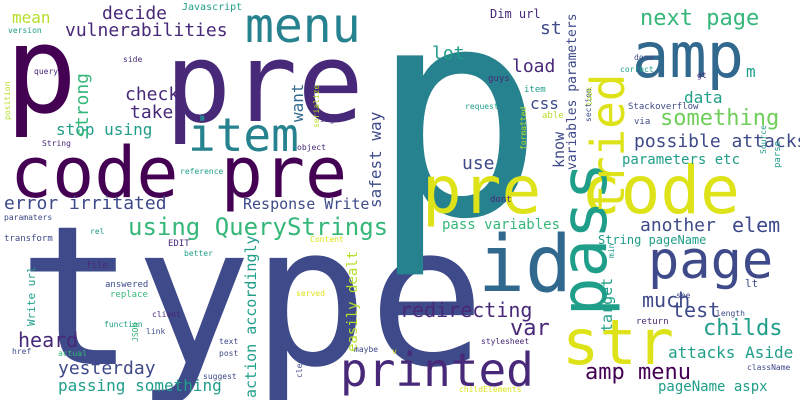 Image resolution: width=800 pixels, height=400 pixels. Describe the element at coordinates (353, 301) in the screenshot. I see `cloud-word-easily-dealt: easily dealt` at that location.